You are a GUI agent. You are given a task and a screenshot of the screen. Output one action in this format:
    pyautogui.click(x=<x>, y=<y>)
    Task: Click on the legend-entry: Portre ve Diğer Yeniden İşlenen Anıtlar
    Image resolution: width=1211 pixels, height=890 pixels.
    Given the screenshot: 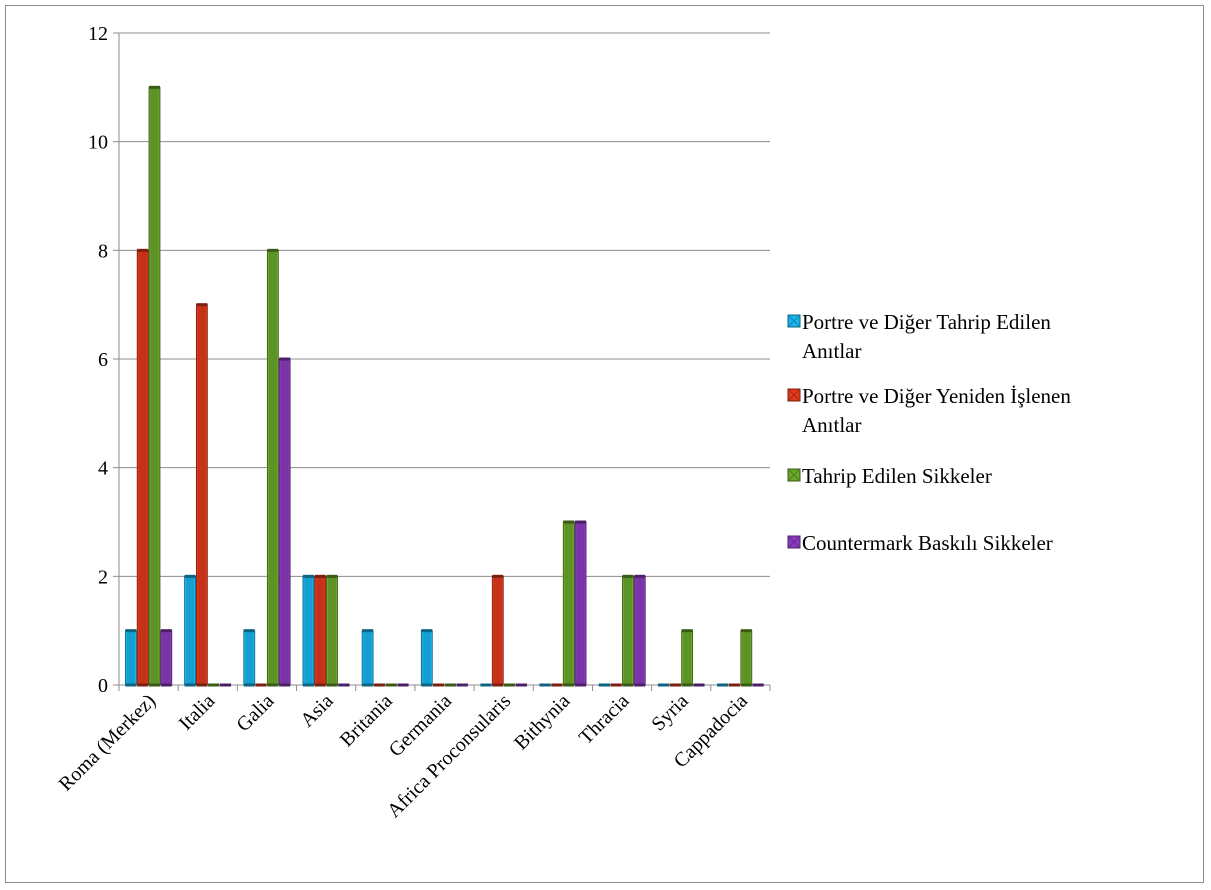 What is the action you would take?
    pyautogui.click(x=929, y=410)
    